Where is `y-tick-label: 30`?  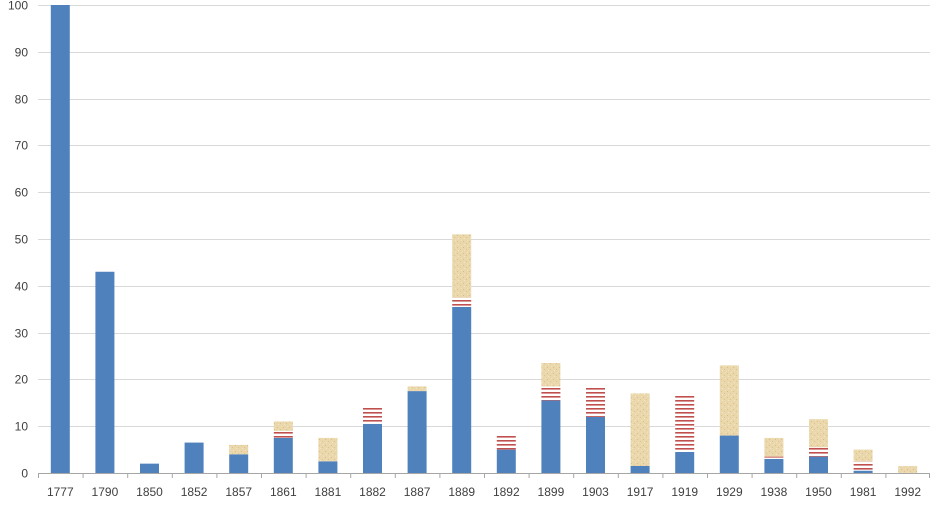 y-tick-label: 30 is located at coordinates (22, 334).